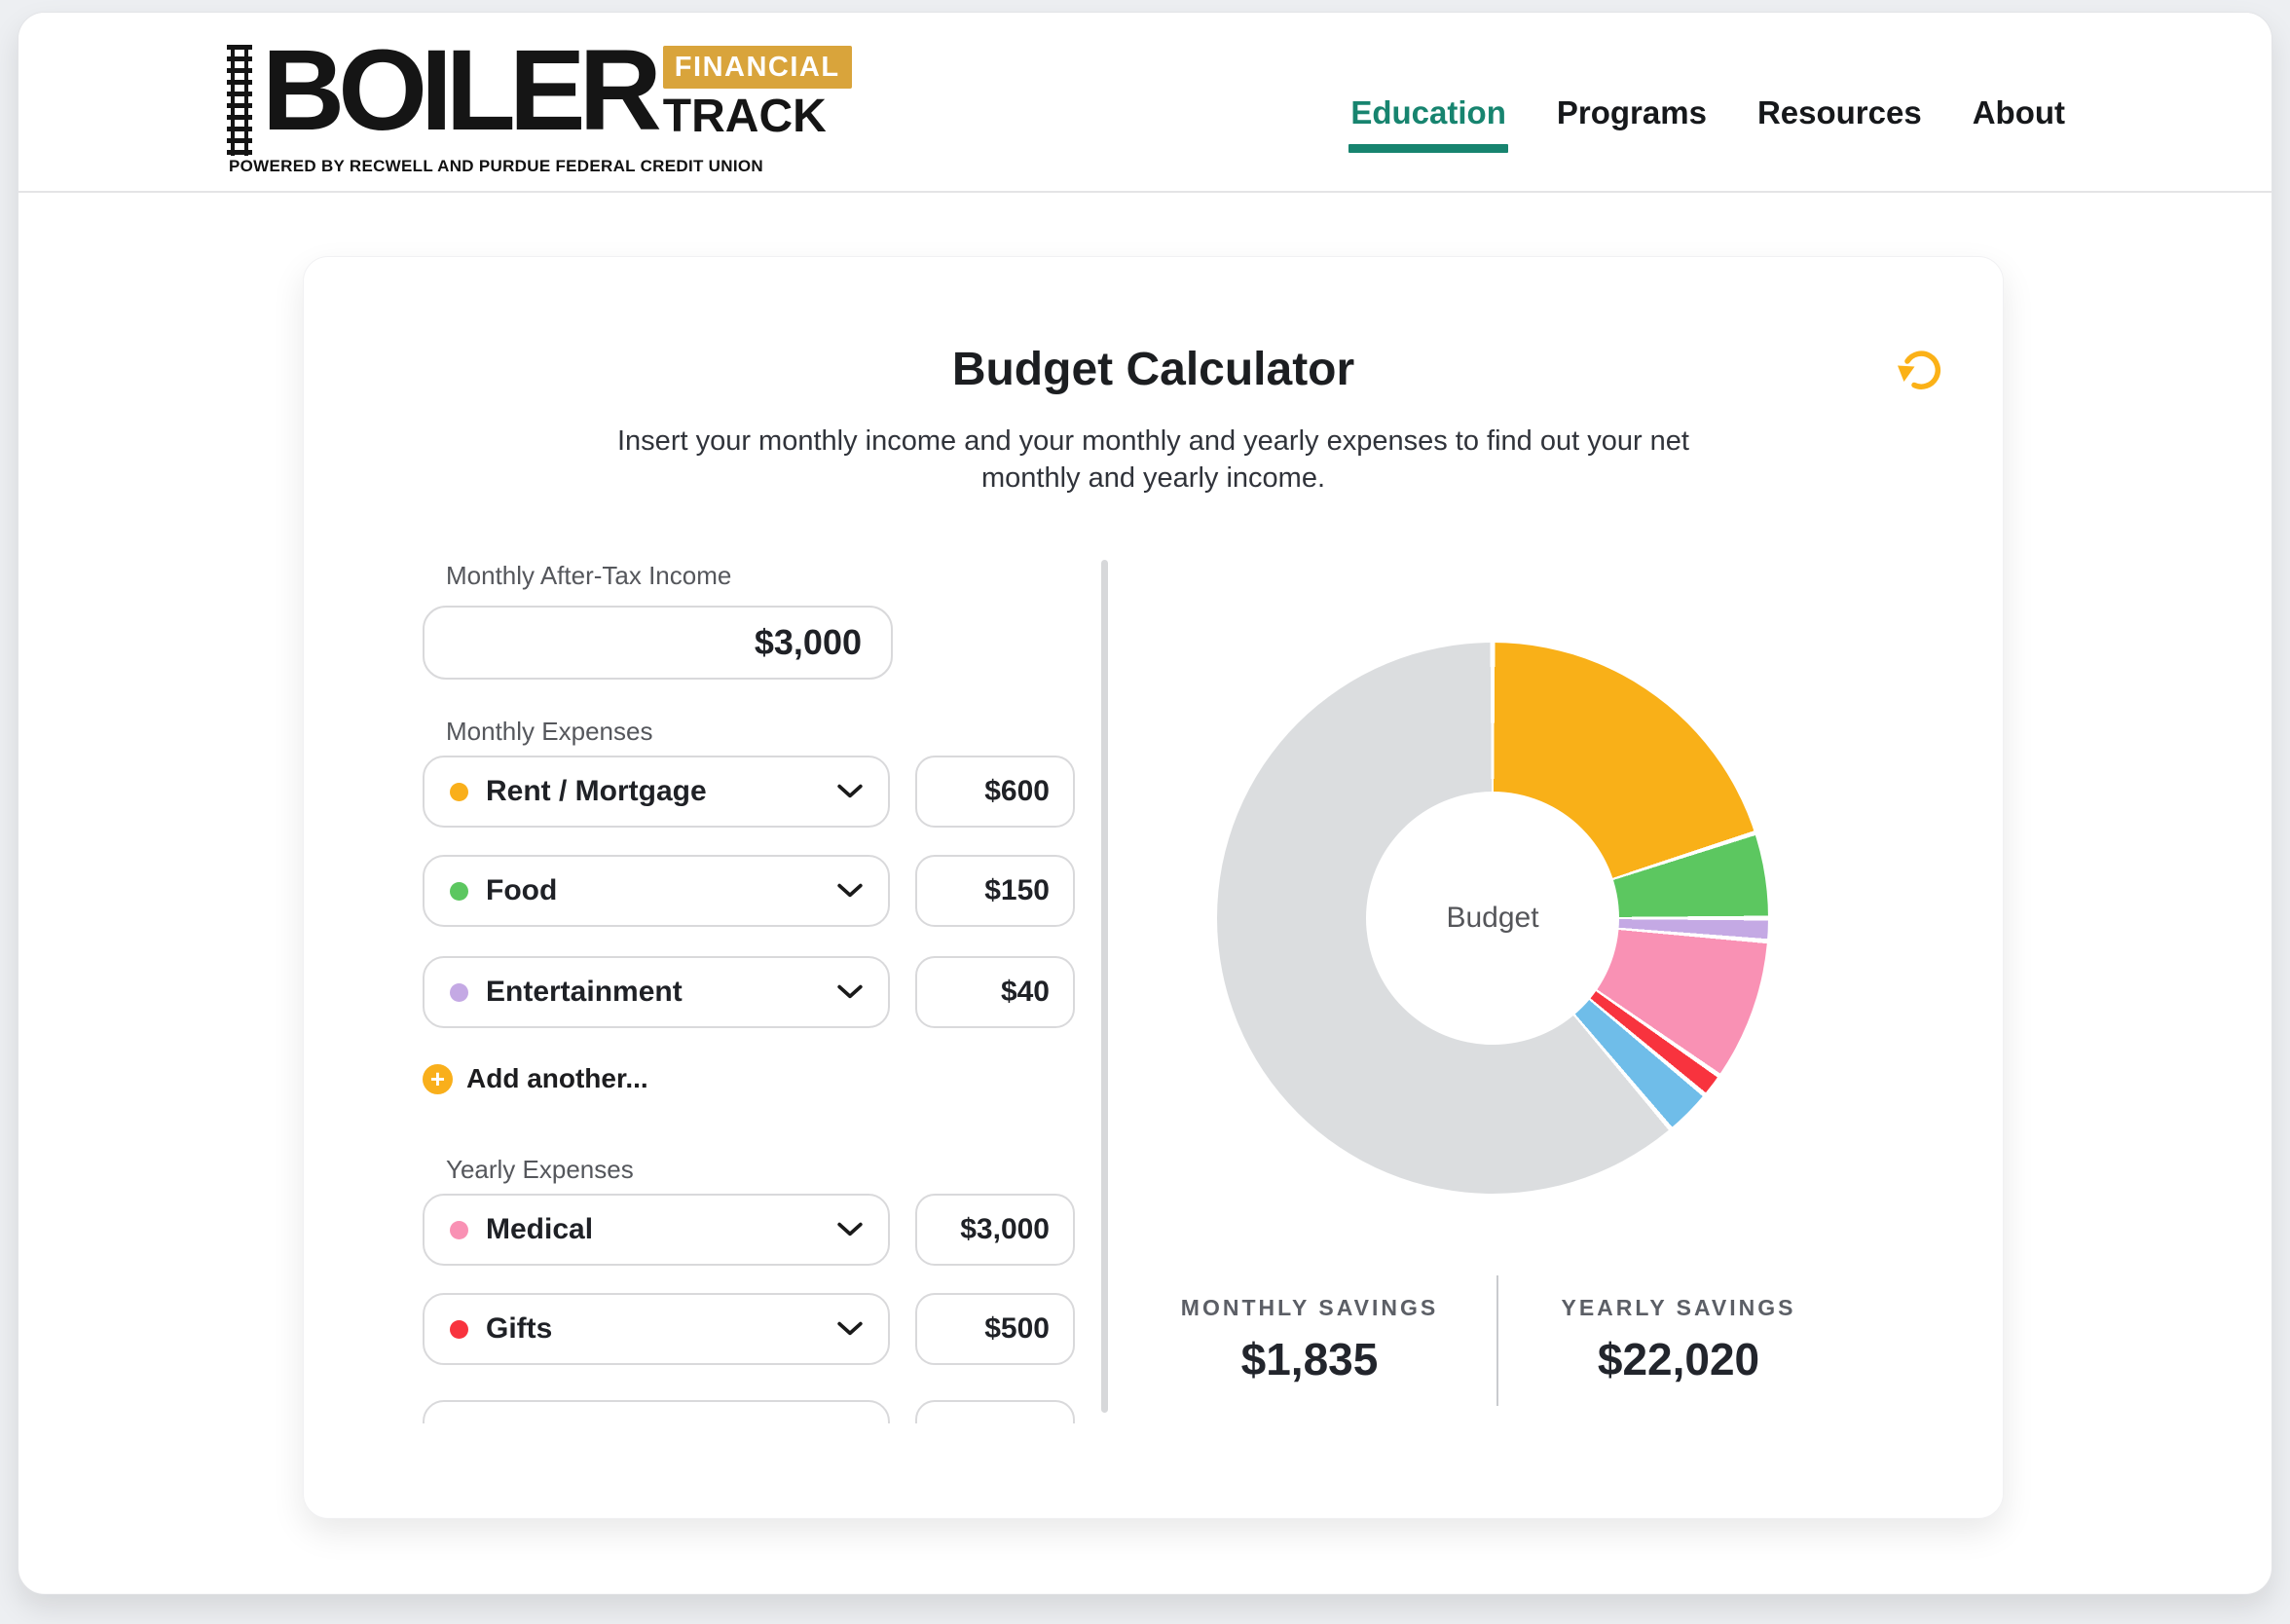  Describe the element at coordinates (757, 67) in the screenshot. I see `brand-badge-financial: FINANCIAL` at that location.